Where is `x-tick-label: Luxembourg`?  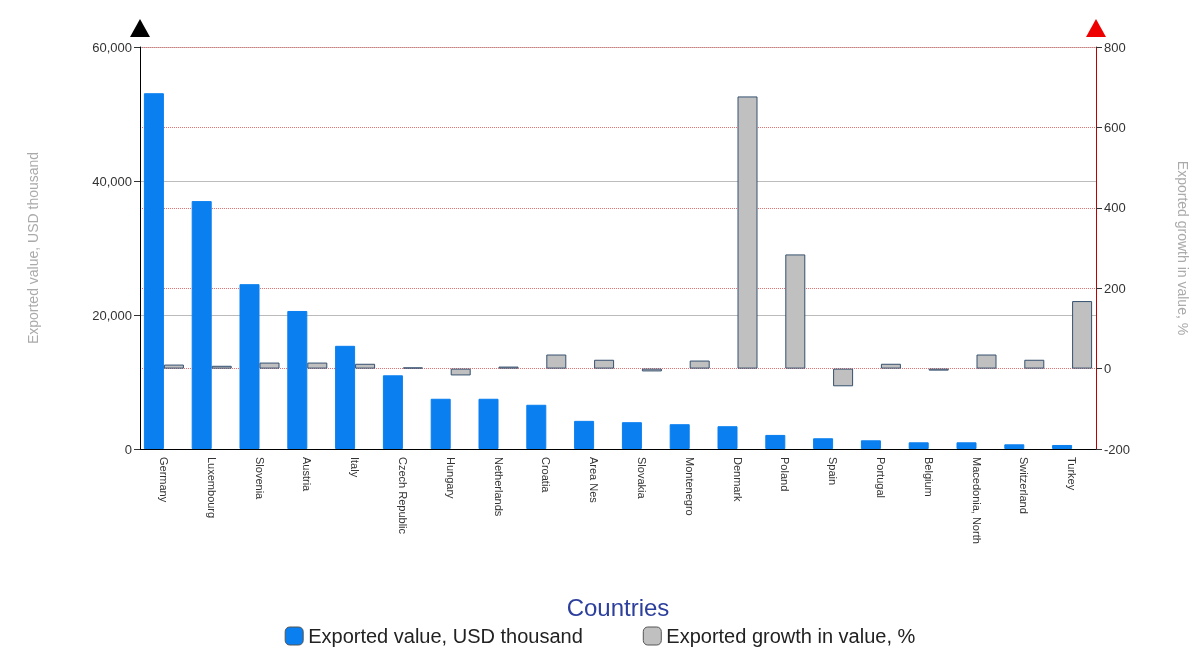
x-tick-label: Luxembourg is located at coordinates (211, 488).